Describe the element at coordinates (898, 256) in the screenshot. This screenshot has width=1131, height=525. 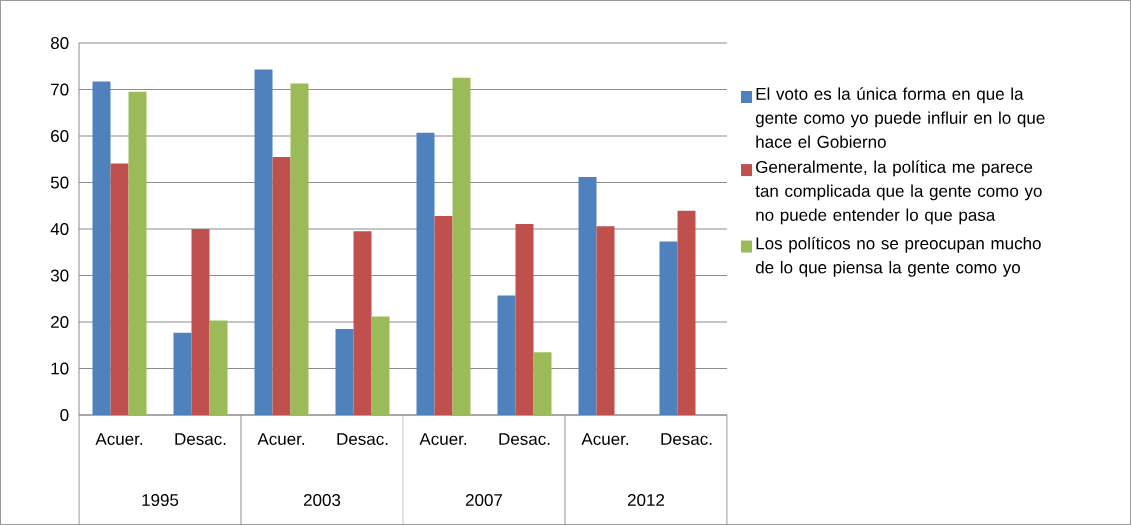
I see `legend-label: Los políticos no se preocupan mucho de lo que piensa la gente como yo` at that location.